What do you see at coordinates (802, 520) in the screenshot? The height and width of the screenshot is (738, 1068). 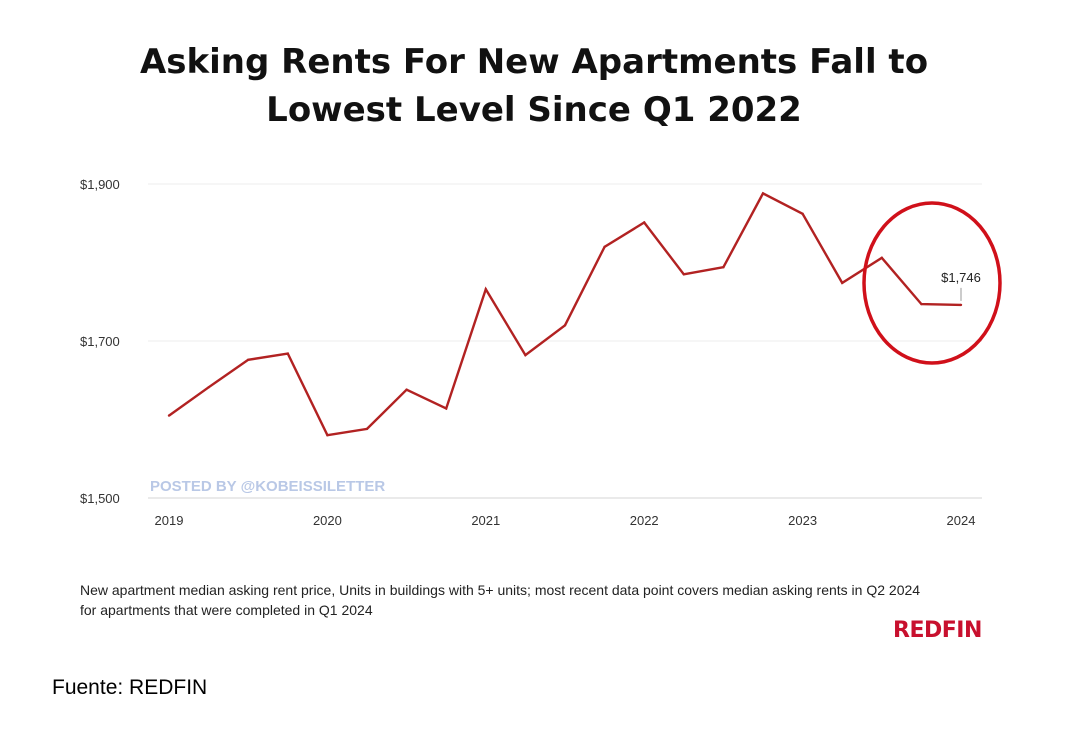 I see `x-tick-label: 2023` at bounding box center [802, 520].